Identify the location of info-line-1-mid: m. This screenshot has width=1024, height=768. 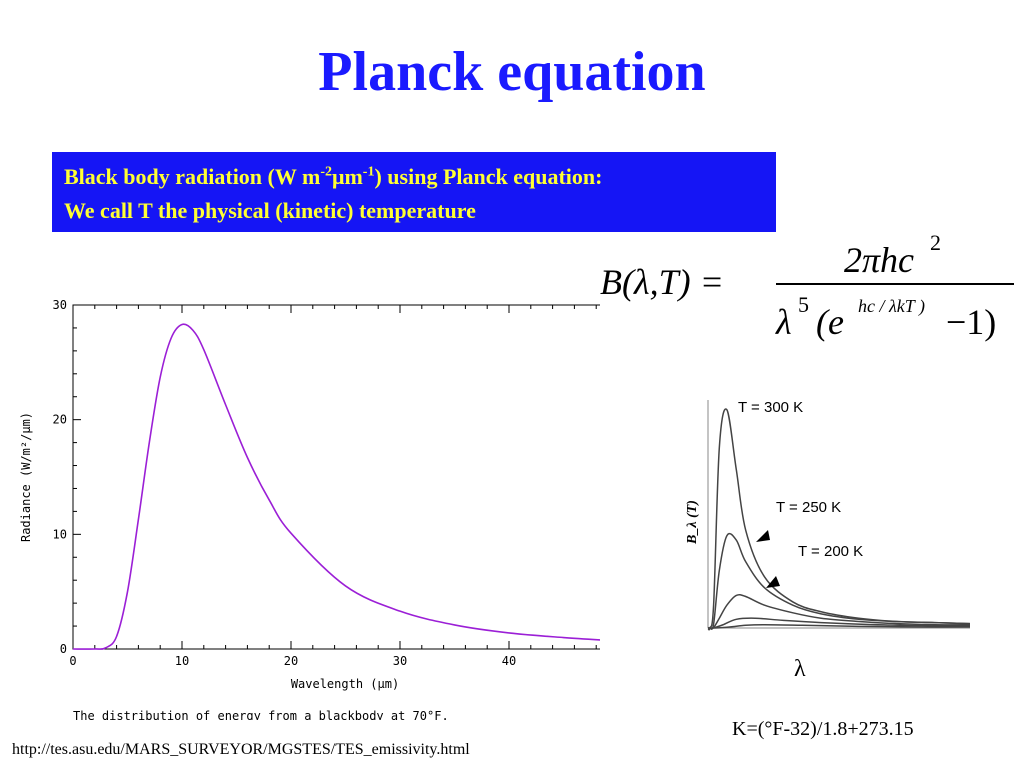
(353, 176).